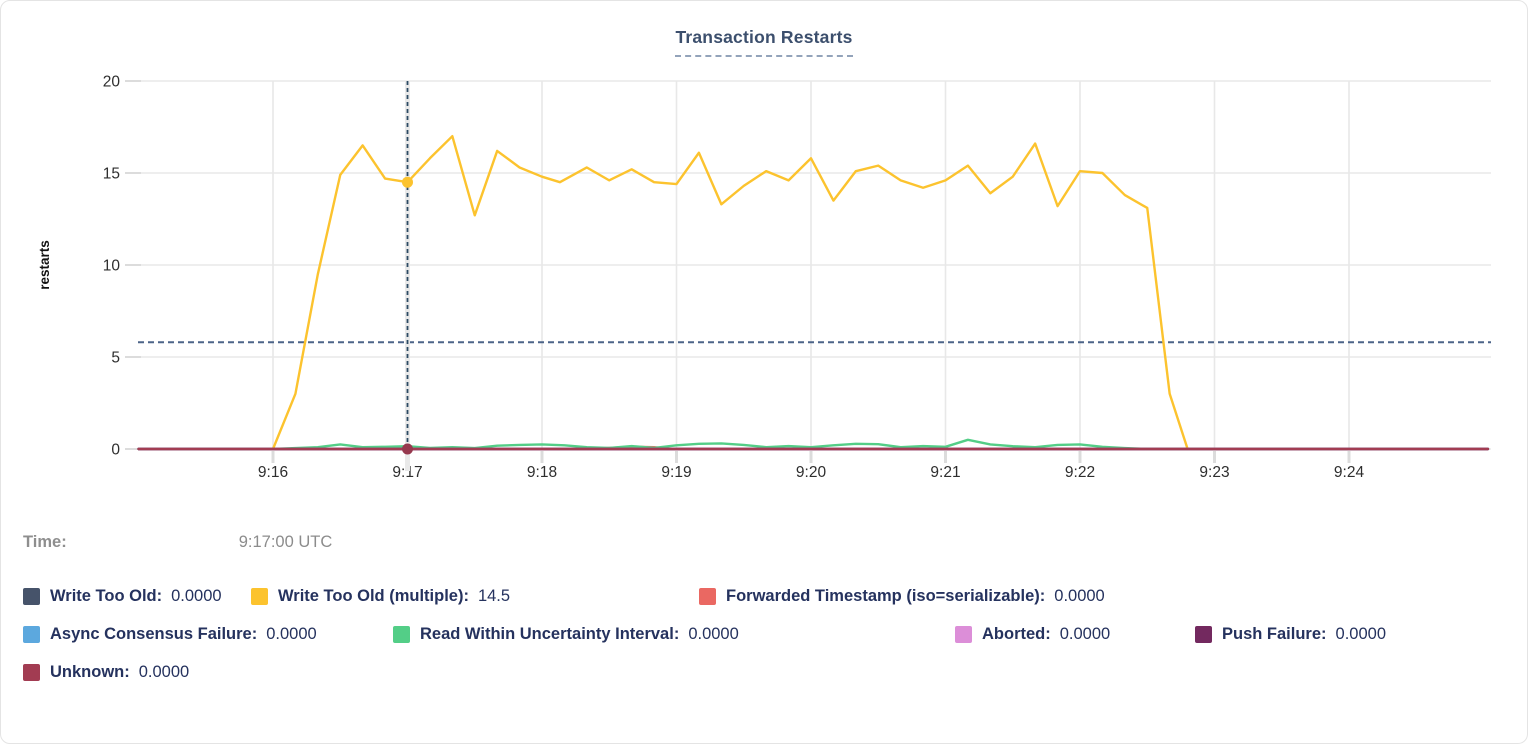 The height and width of the screenshot is (744, 1528). I want to click on y-tick-label: 15, so click(111, 174).